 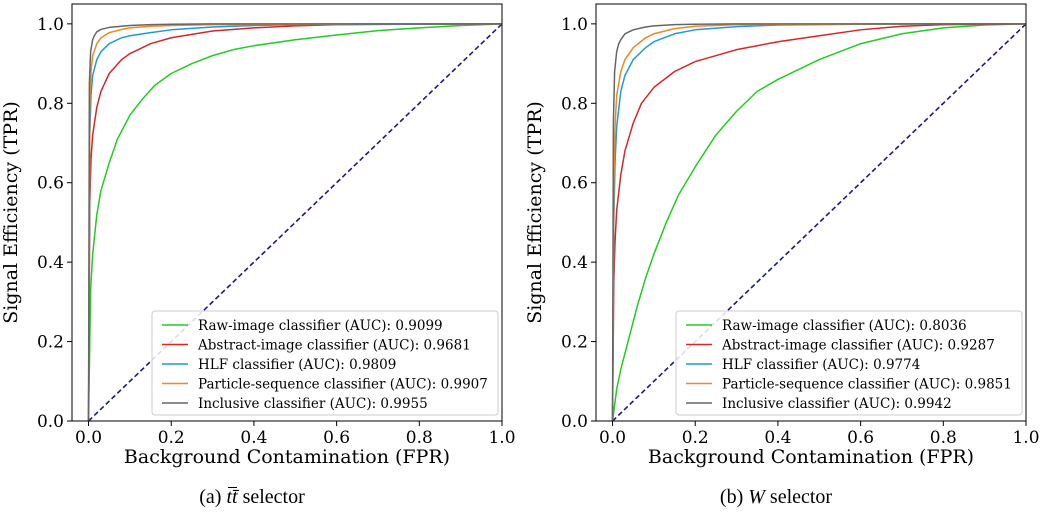 What do you see at coordinates (844, 326) in the screenshot?
I see `legend-label: Raw-image classifier (AUC): 0.8036` at bounding box center [844, 326].